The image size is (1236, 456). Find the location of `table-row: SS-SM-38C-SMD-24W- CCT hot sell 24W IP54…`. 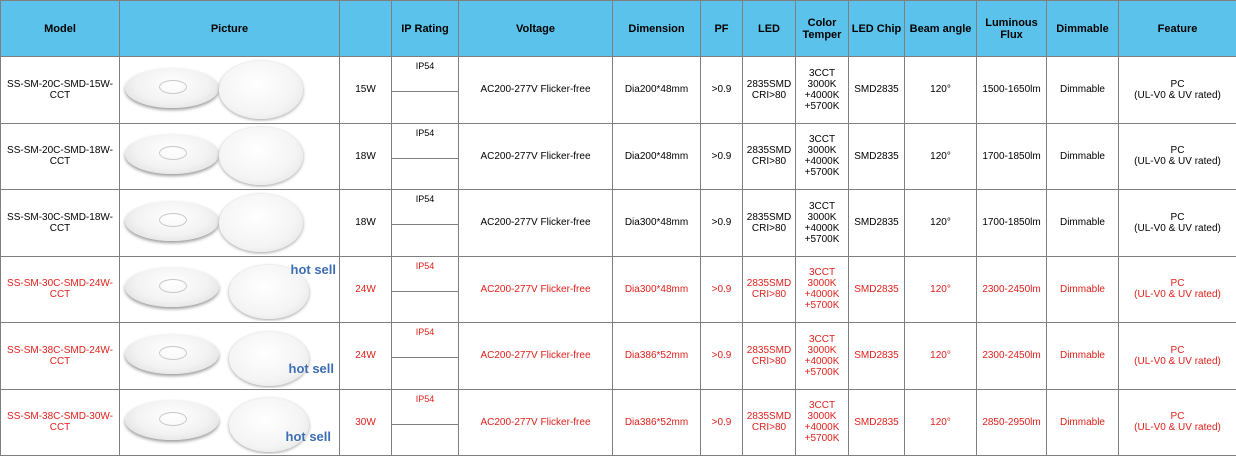

table-row: SS-SM-38C-SMD-24W- CCT hot sell 24W IP54… is located at coordinates (618, 356).